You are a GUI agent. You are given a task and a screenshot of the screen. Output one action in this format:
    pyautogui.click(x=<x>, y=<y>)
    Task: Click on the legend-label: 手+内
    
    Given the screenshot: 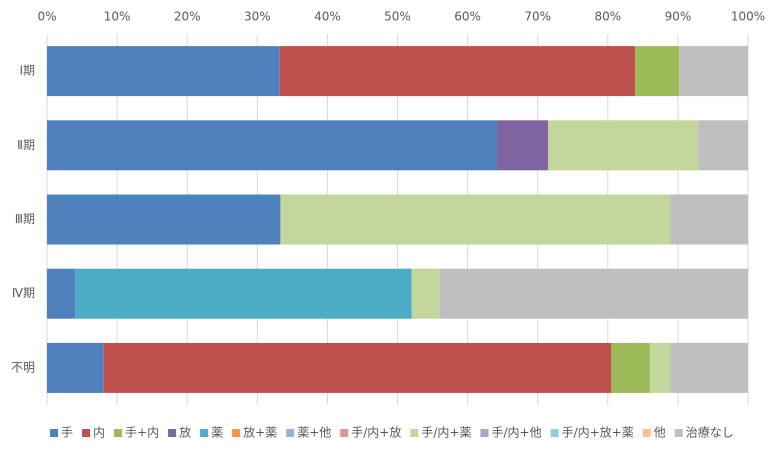 What is the action you would take?
    pyautogui.click(x=142, y=433)
    